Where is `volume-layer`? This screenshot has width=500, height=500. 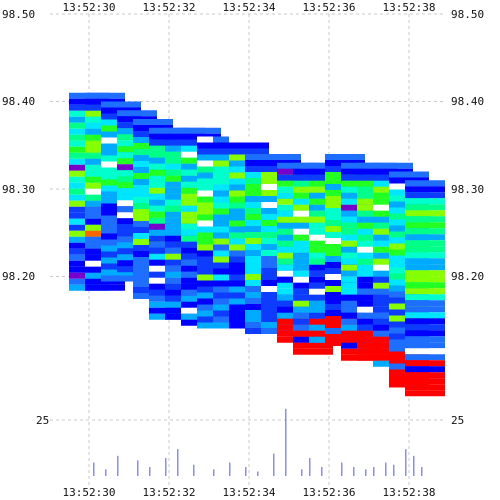
volume-layer is located at coordinates (258, 442).